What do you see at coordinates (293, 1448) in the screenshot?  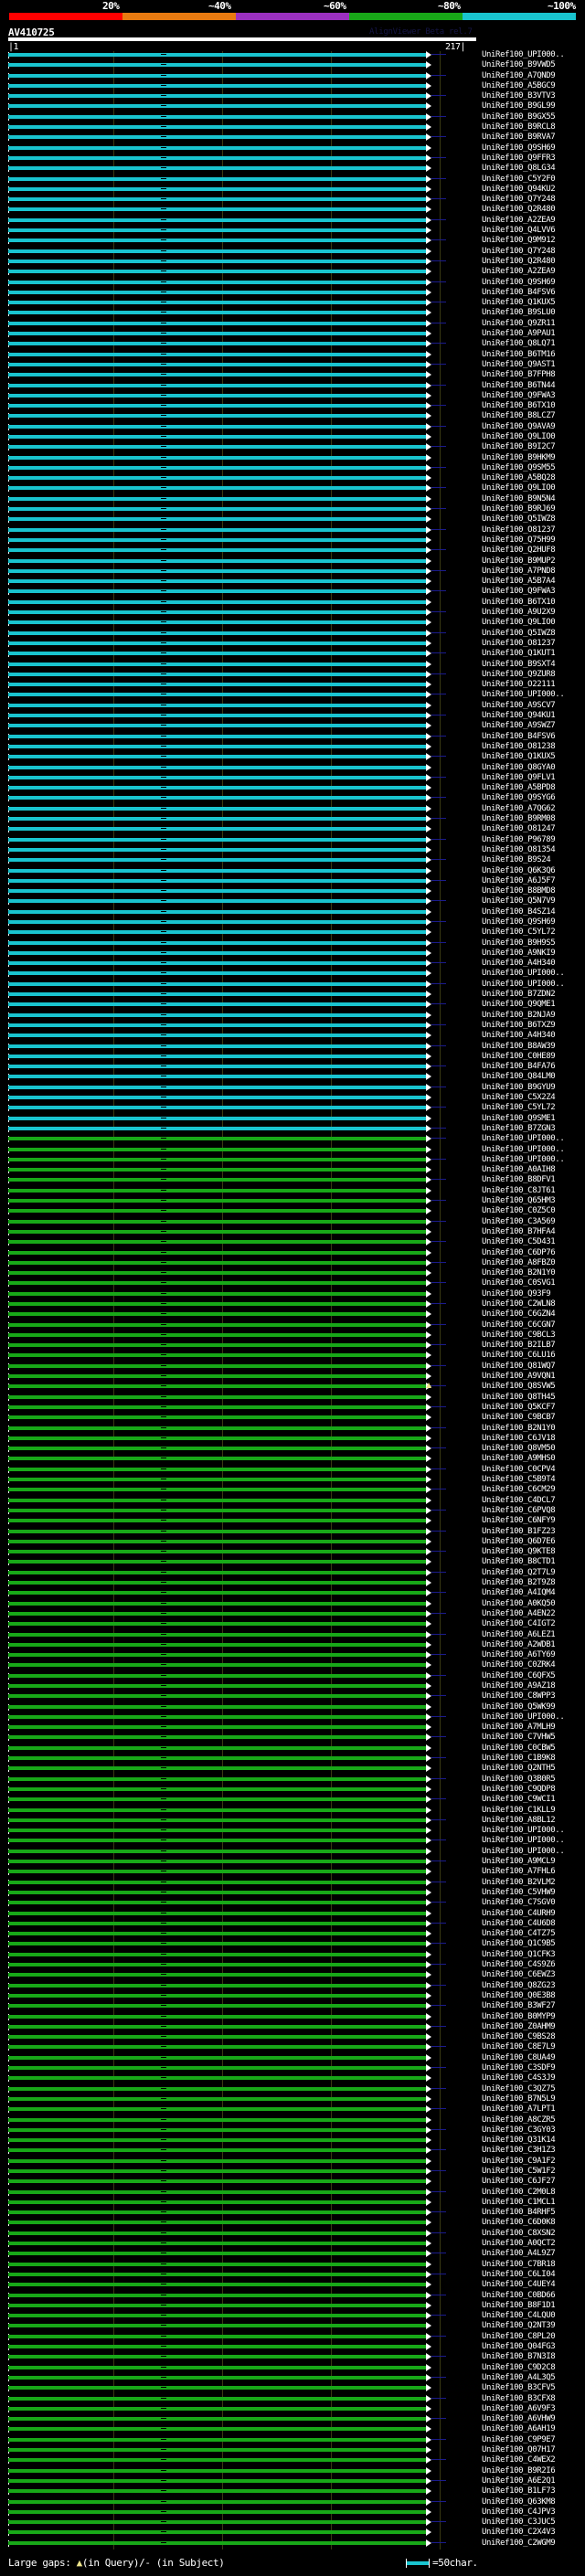 I see `alignment-row: UniRef100_Q8VM50` at bounding box center [293, 1448].